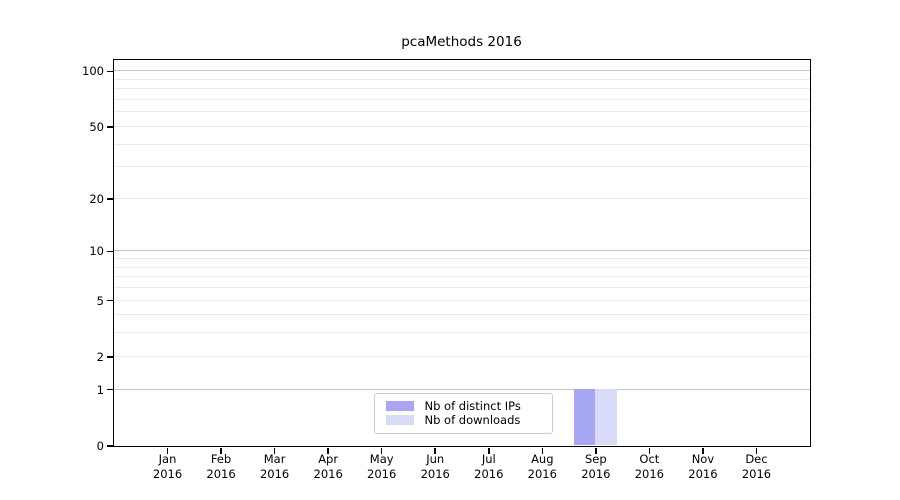  I want to click on legend-item-distinct-ips: Nb of distinct IPs, so click(468, 406).